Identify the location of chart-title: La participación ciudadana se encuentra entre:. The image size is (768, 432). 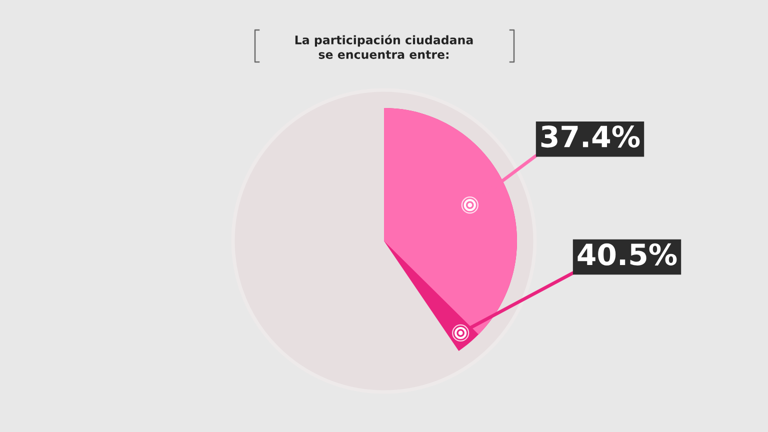
(384, 46).